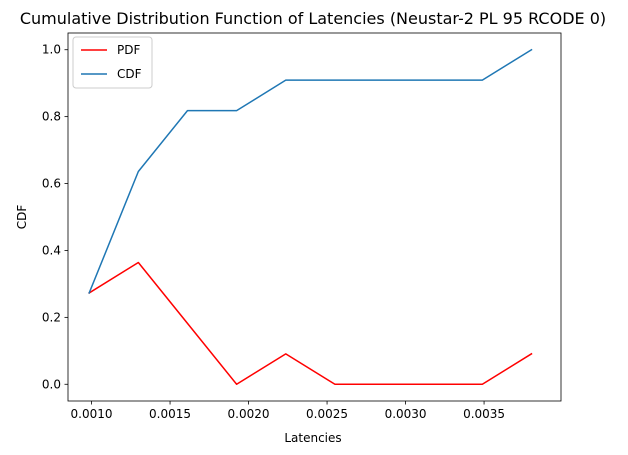 The image size is (628, 455). I want to click on x-tick-label: 0.0020, so click(249, 414).